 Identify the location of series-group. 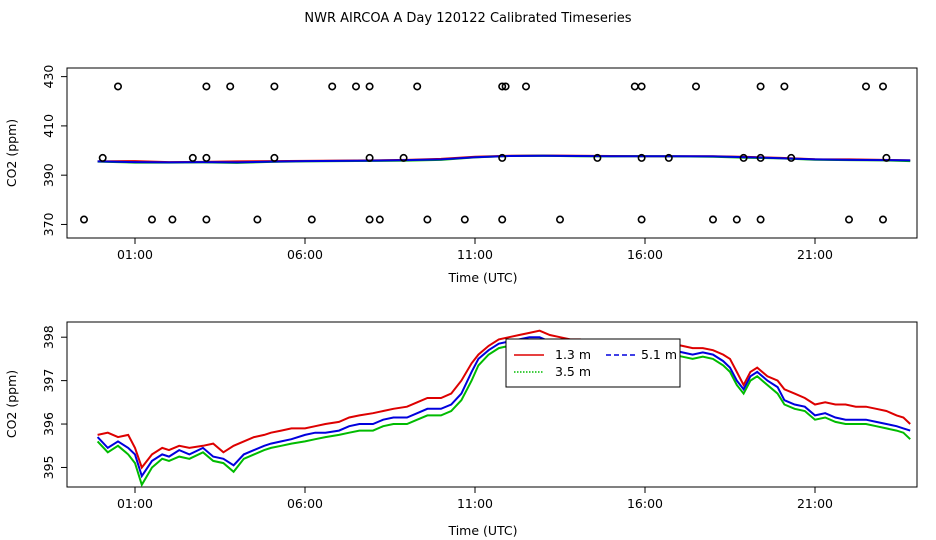
(504, 159).